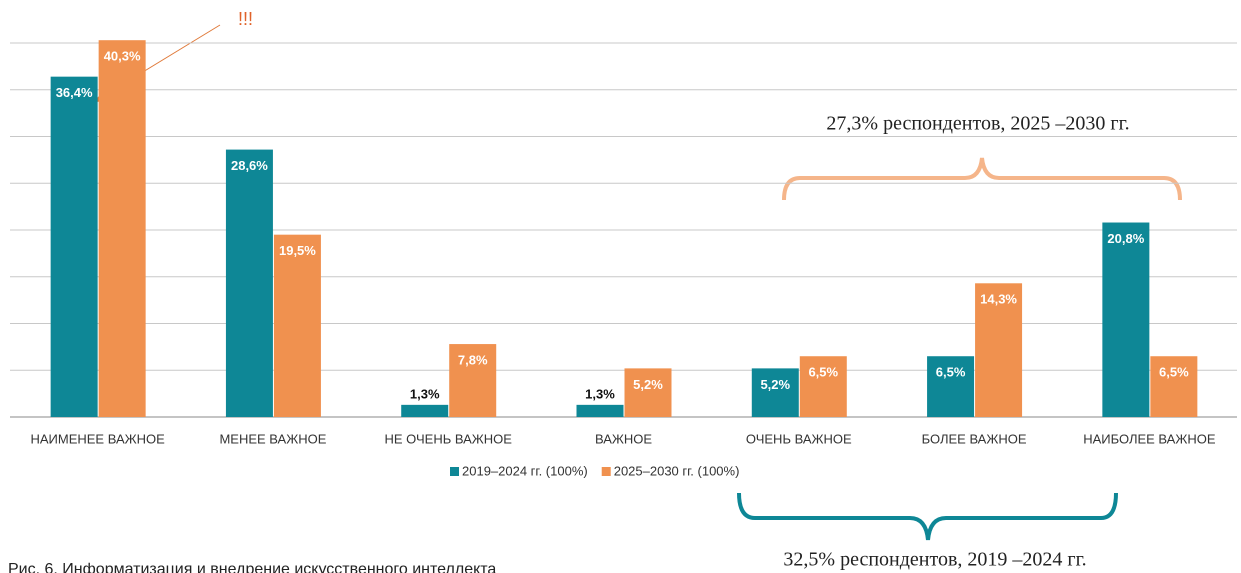 The image size is (1241, 573). What do you see at coordinates (525, 470) in the screenshot?
I see `legend-label: 2019–2024 гг. (100%)` at bounding box center [525, 470].